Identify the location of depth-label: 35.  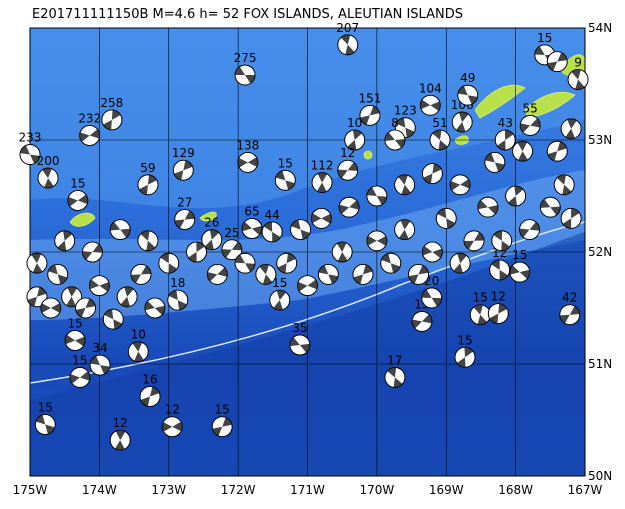
(299, 328).